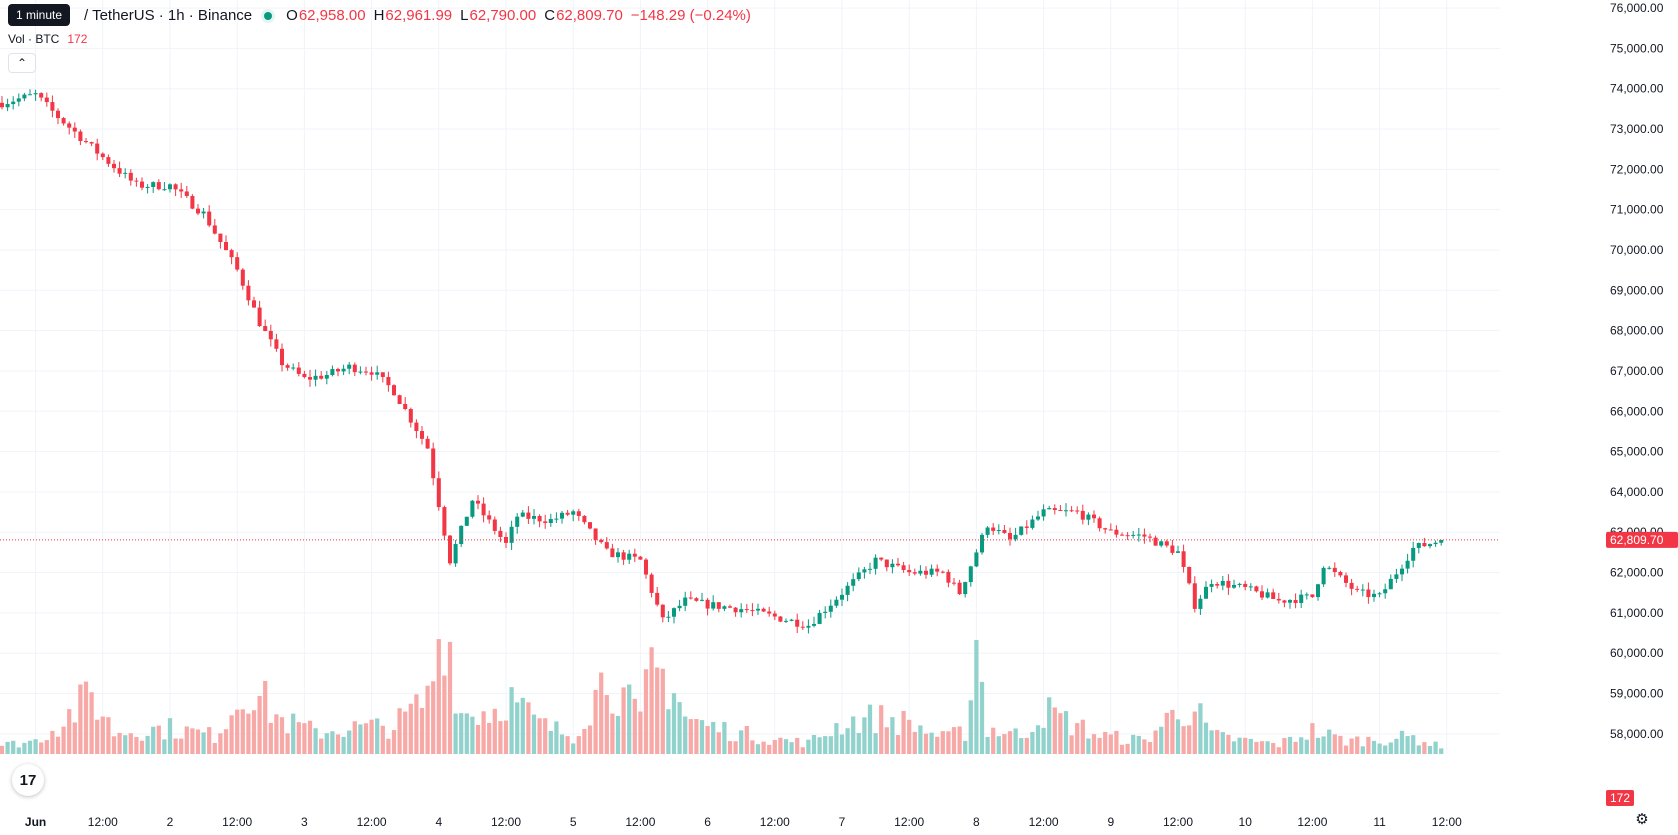  Describe the element at coordinates (28, 780) in the screenshot. I see `tradingview-logo: 17` at that location.